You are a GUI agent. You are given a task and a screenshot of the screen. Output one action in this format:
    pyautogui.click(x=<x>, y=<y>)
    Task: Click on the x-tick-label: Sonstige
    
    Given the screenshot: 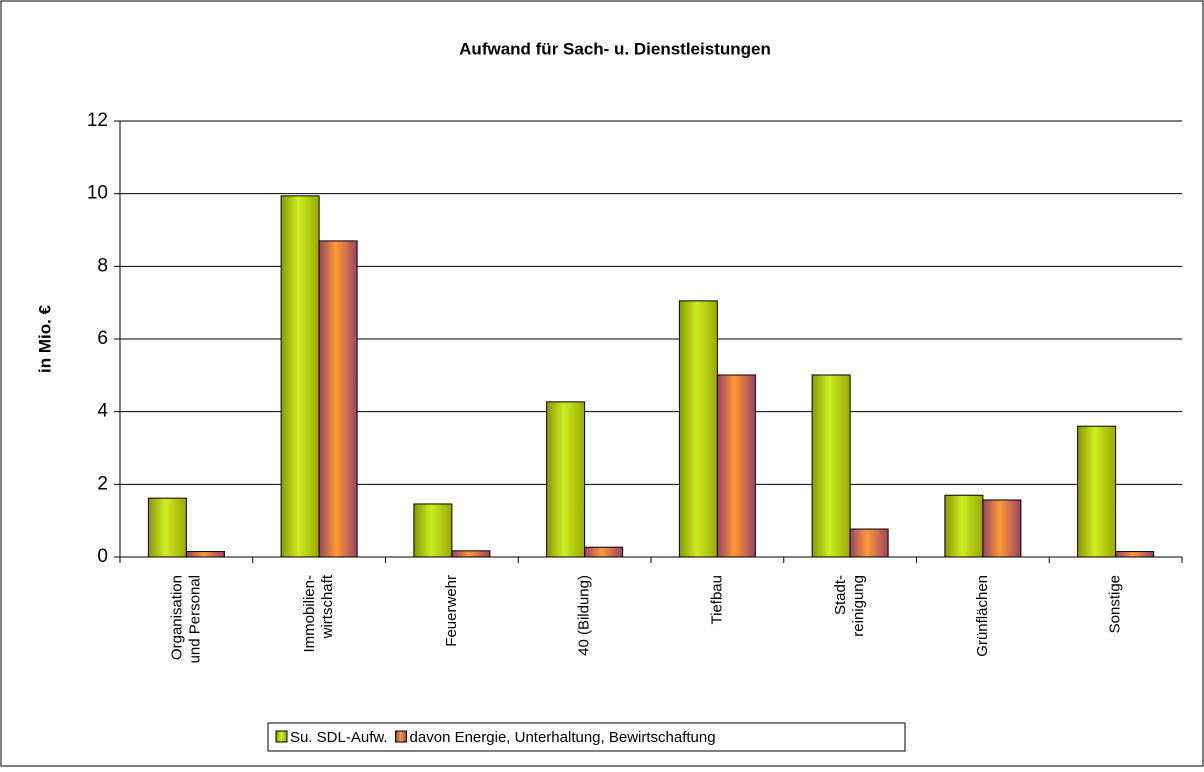 What is the action you would take?
    pyautogui.click(x=1115, y=604)
    